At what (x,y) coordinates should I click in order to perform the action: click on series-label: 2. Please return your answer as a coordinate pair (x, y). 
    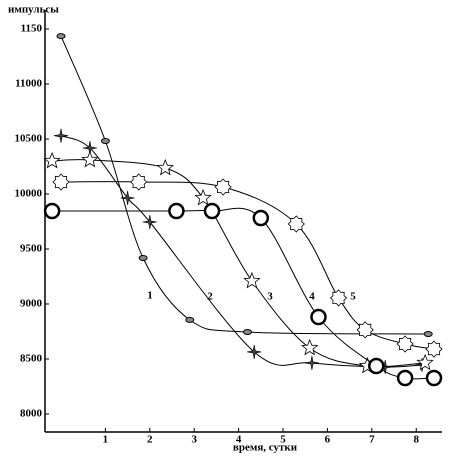
    Looking at the image, I should click on (210, 297).